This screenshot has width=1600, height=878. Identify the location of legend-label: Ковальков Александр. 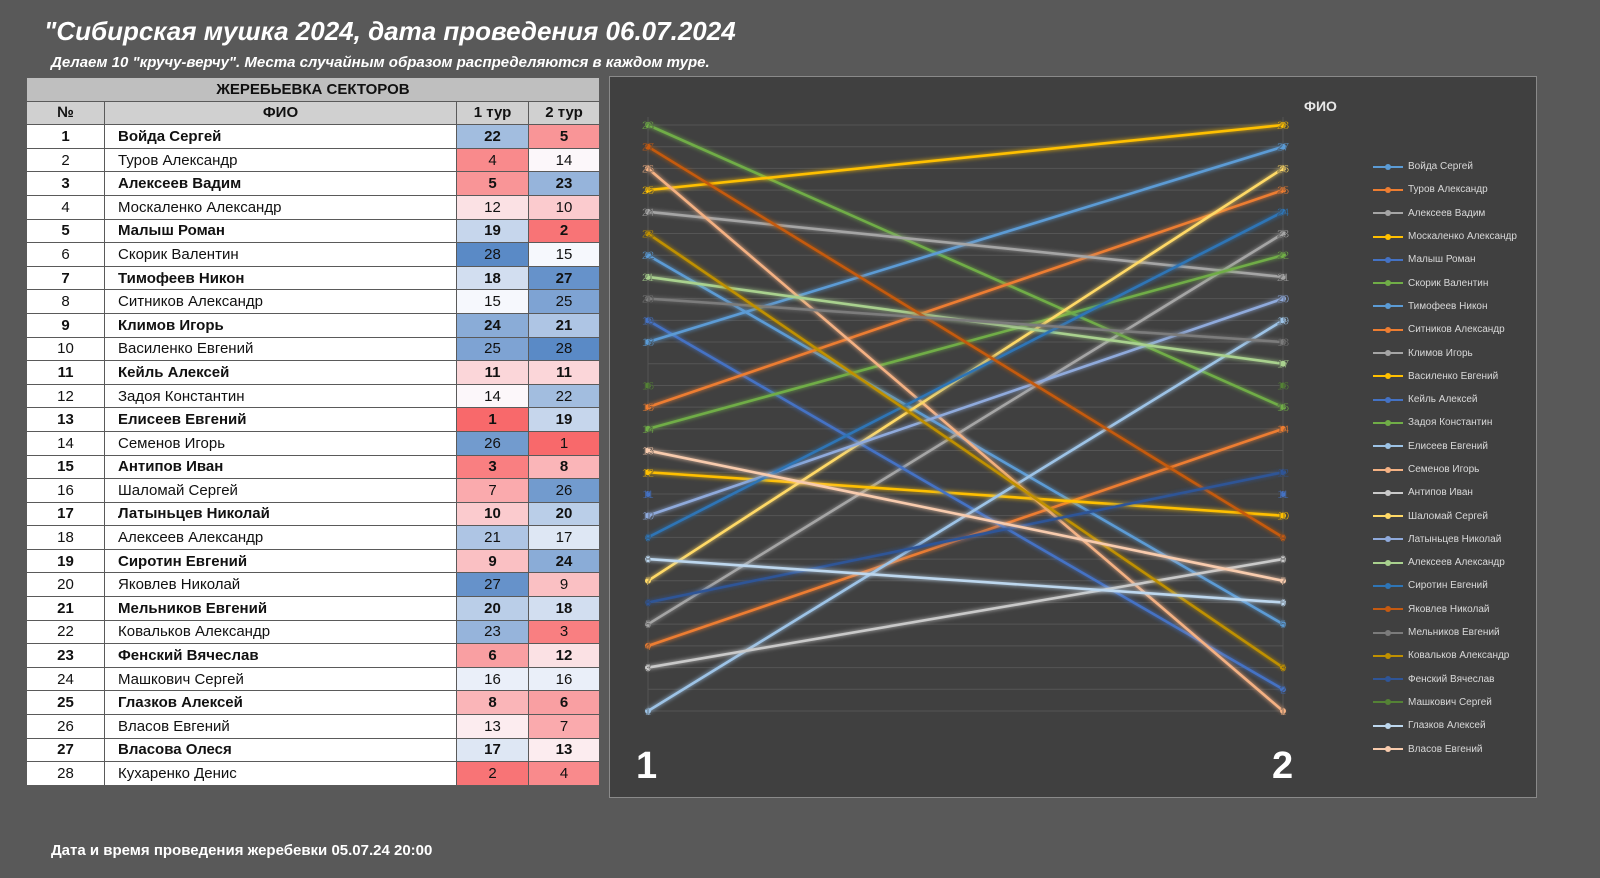
(1459, 656).